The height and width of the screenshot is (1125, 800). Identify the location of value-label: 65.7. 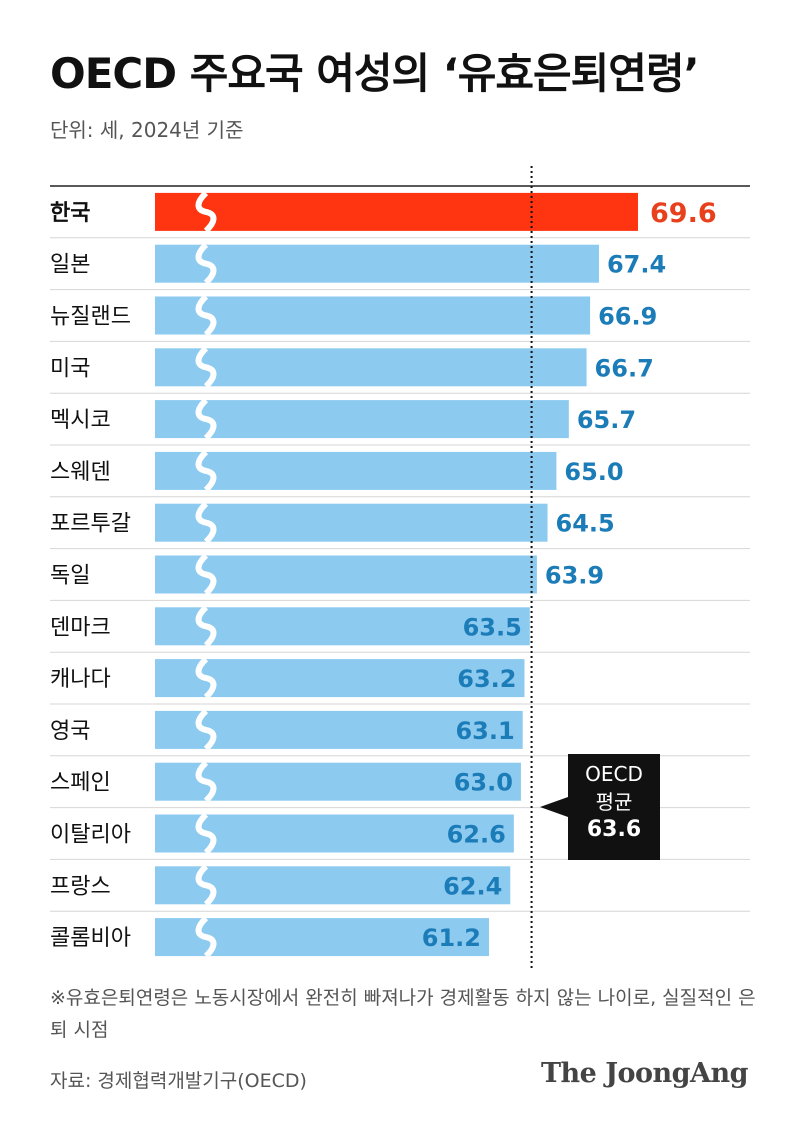
(606, 420).